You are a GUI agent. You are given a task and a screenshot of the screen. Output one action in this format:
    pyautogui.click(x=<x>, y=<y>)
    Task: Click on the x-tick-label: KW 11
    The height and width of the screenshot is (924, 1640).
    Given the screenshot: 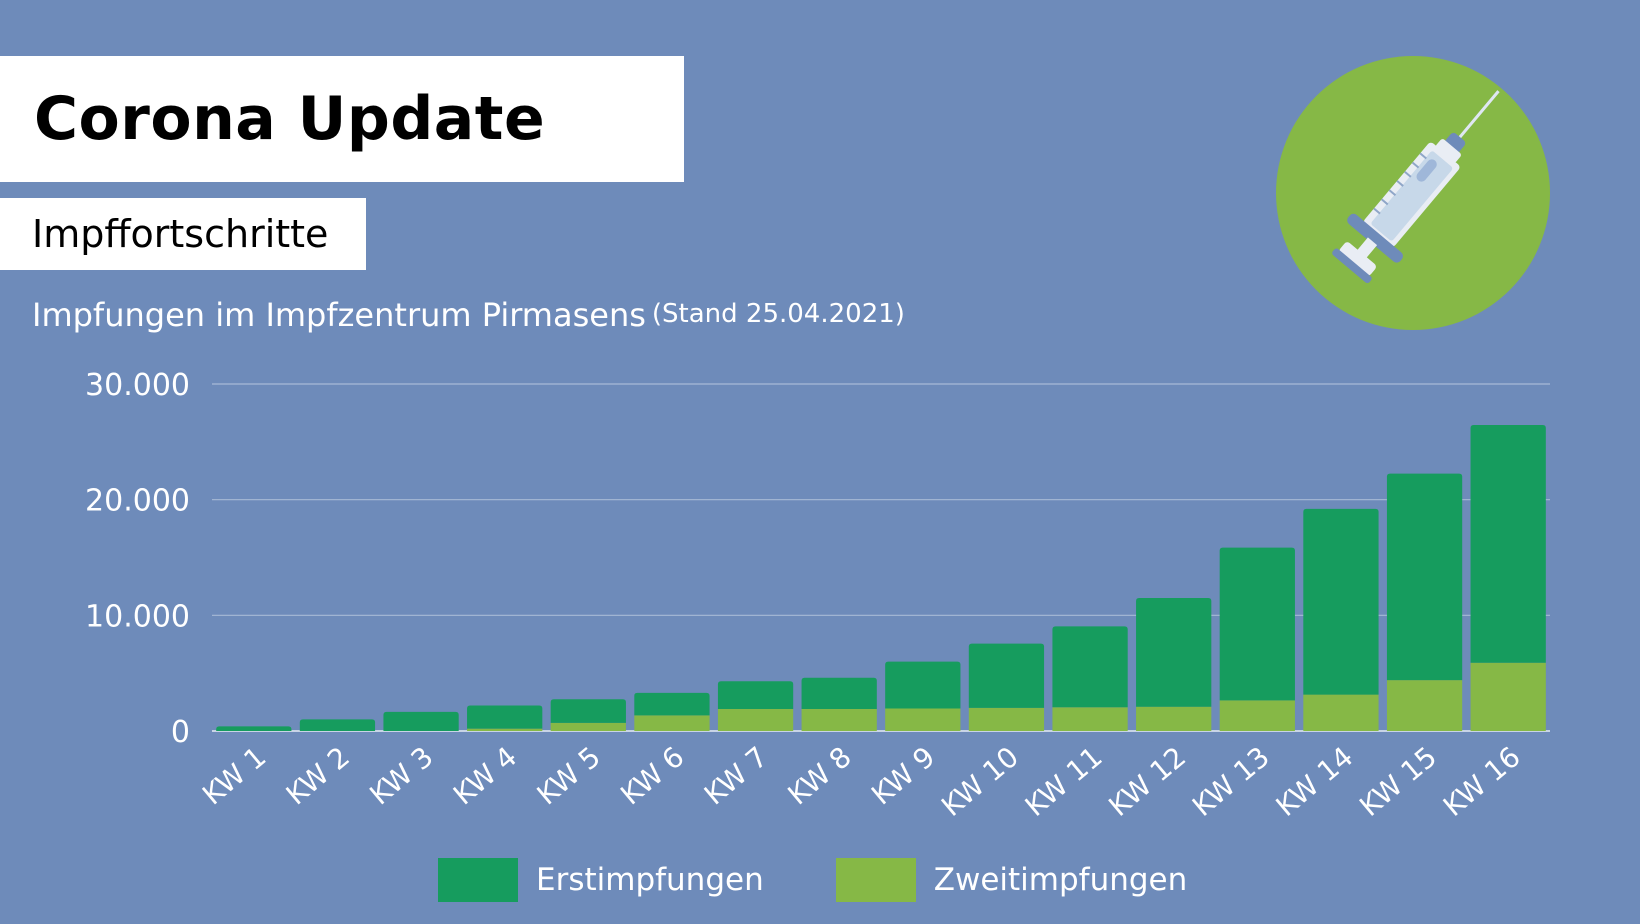 What is the action you would take?
    pyautogui.click(x=1064, y=781)
    